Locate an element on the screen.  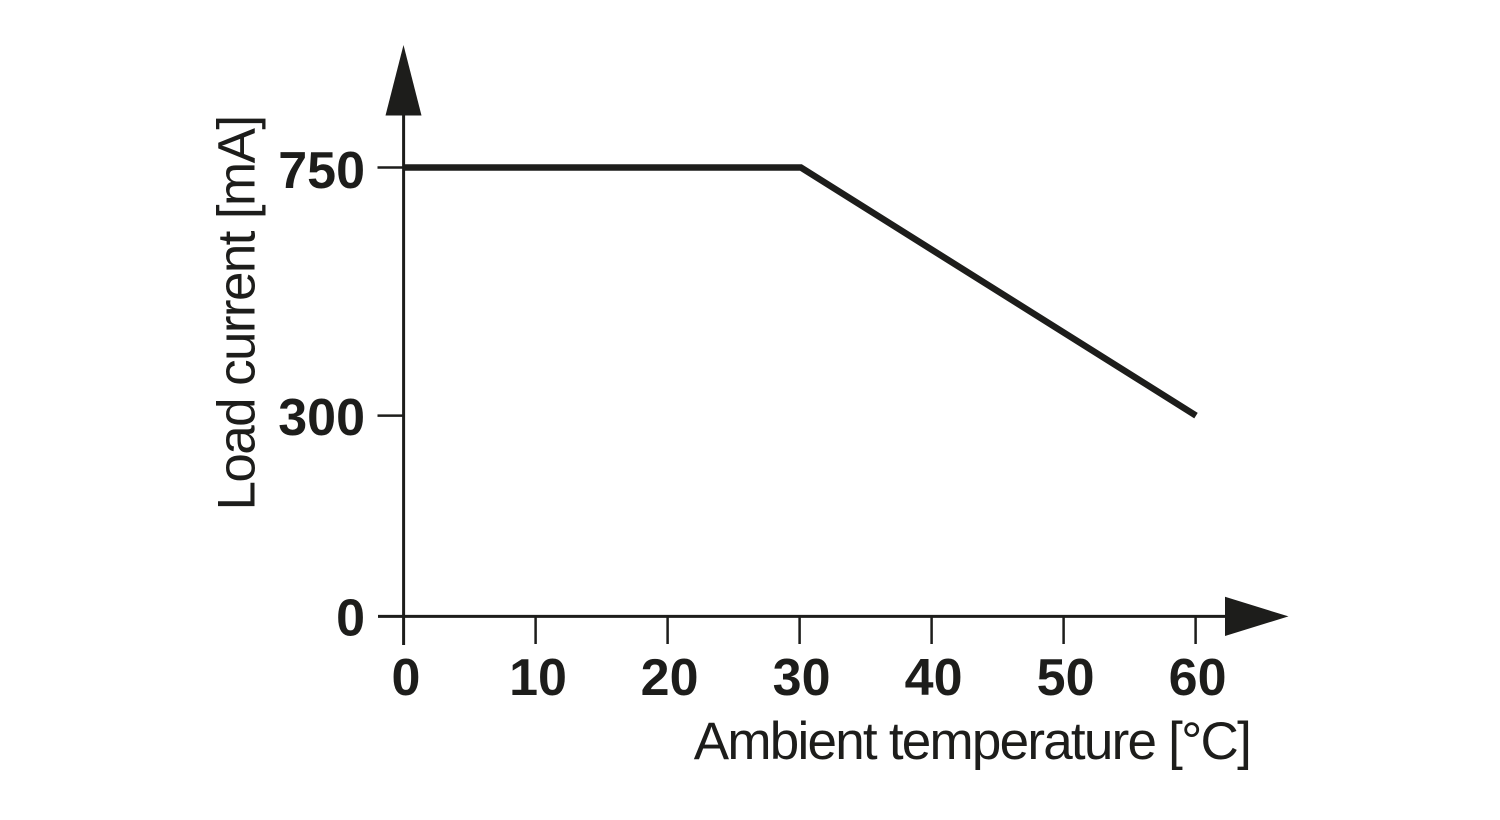
svg-text: 60 is located at coordinates (1198, 678).